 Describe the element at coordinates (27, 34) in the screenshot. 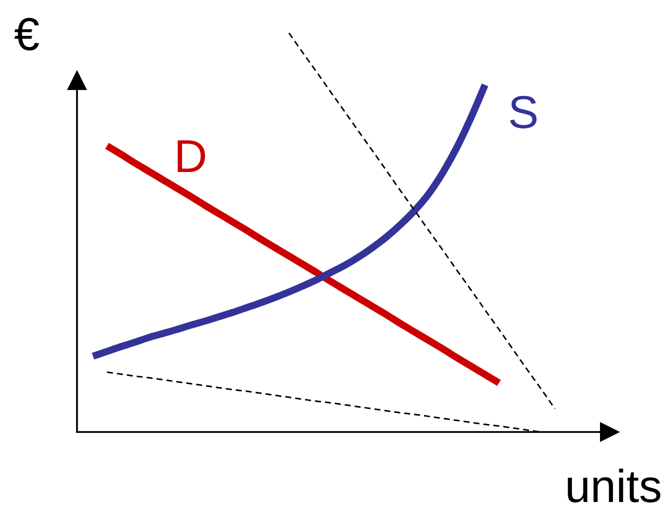

I see `y-axis-title: €` at that location.